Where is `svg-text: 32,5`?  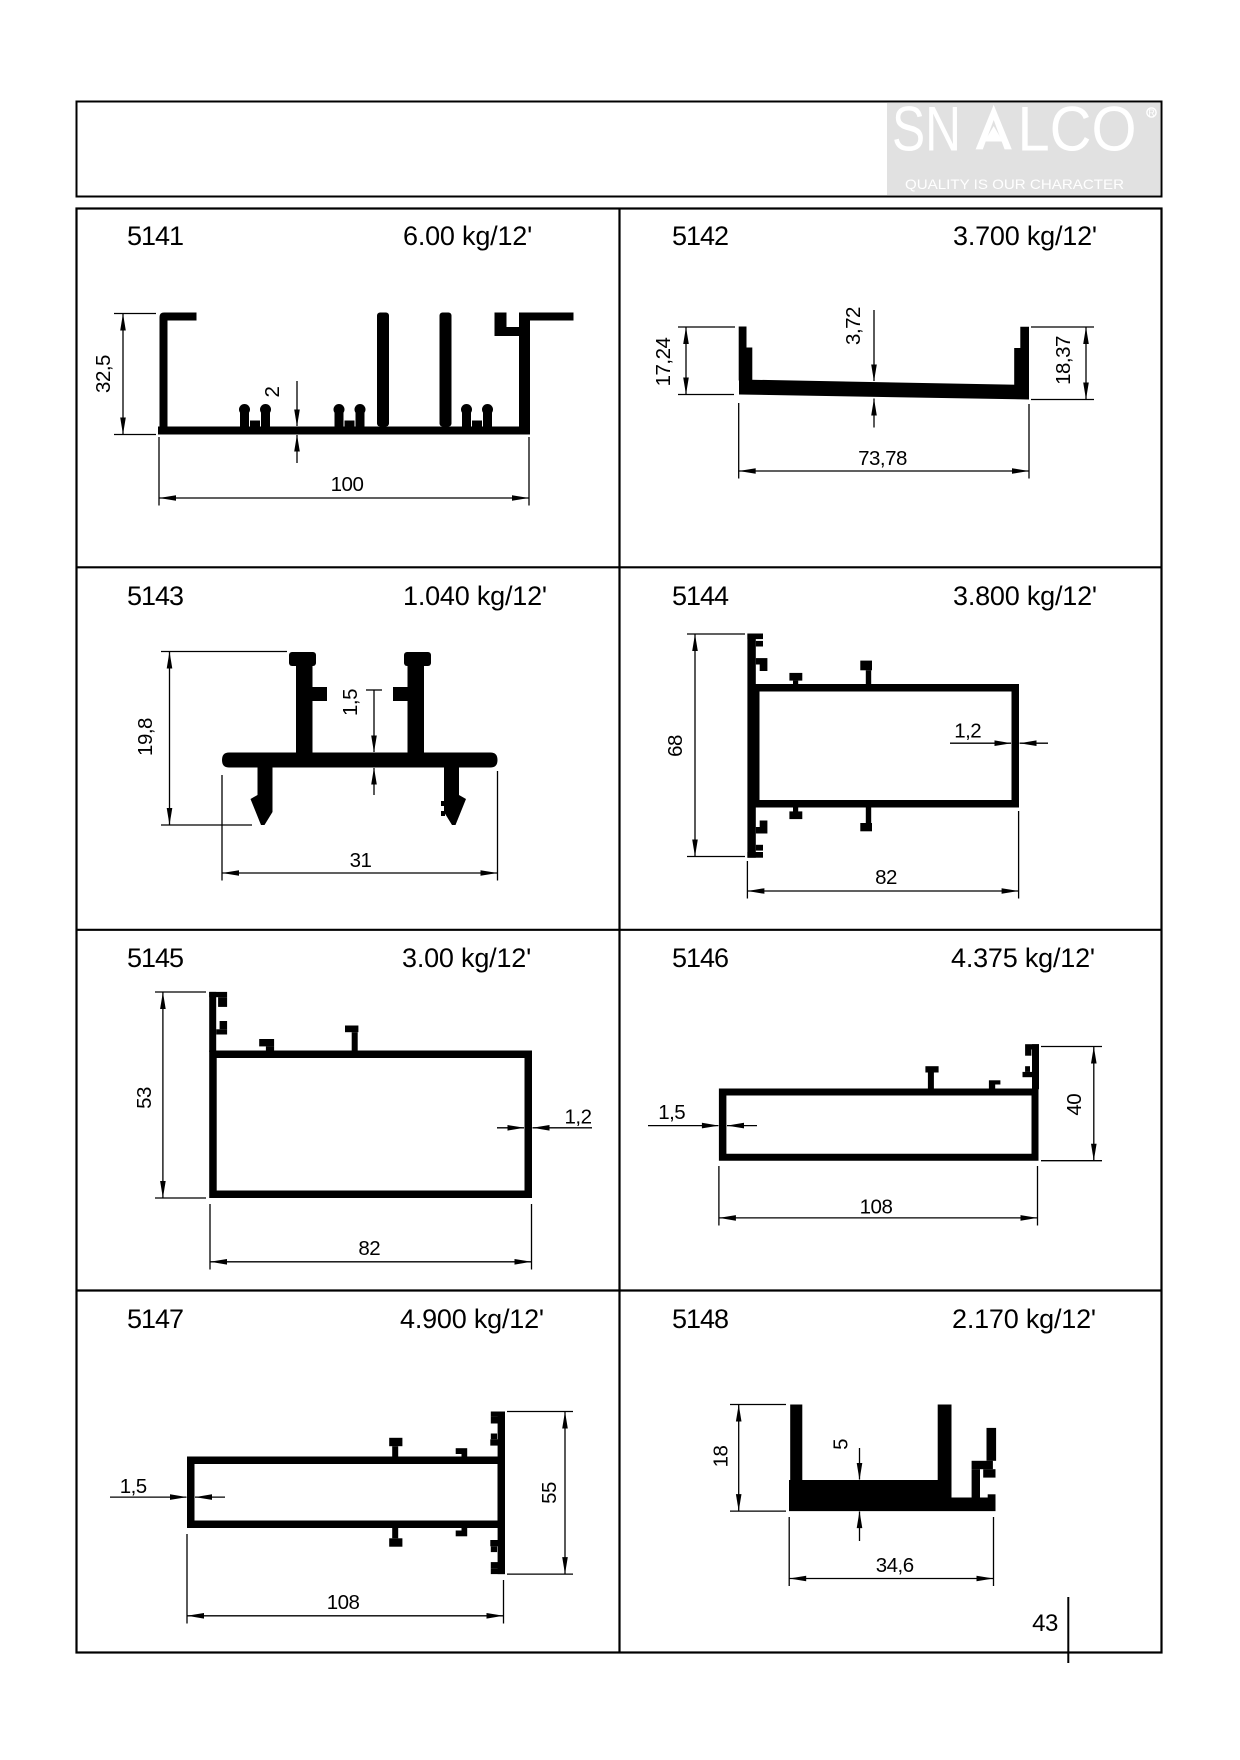
svg-text: 32,5 is located at coordinates (103, 374).